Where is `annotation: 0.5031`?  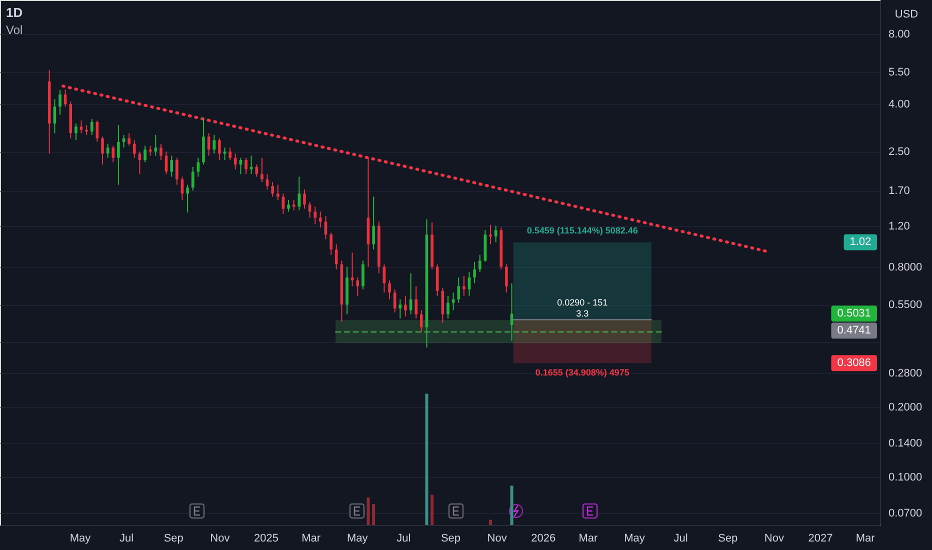
annotation: 0.5031 is located at coordinates (854, 314).